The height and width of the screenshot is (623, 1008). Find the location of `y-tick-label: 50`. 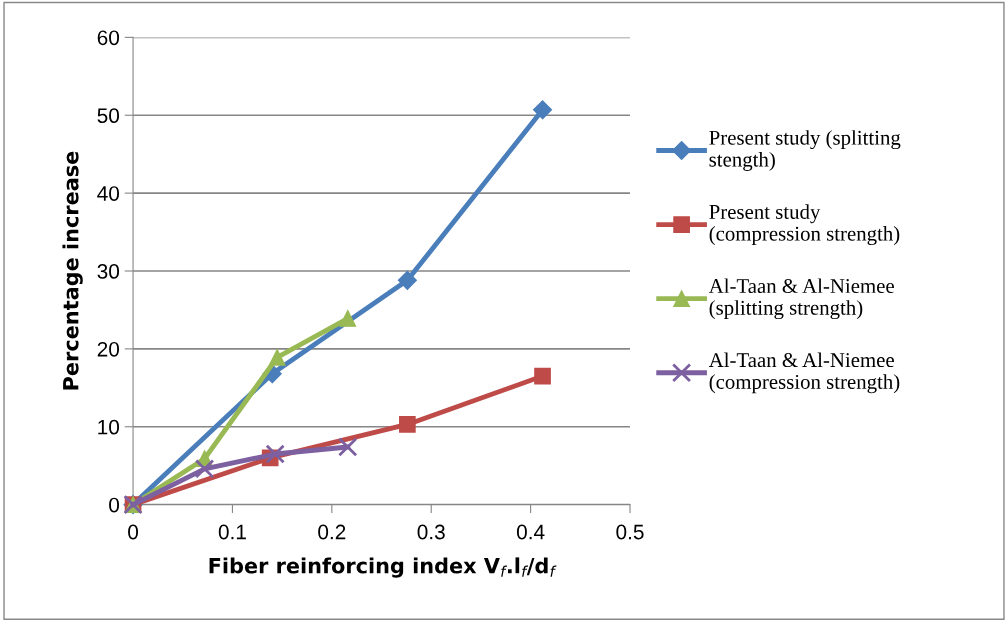

y-tick-label: 50 is located at coordinates (108, 116).